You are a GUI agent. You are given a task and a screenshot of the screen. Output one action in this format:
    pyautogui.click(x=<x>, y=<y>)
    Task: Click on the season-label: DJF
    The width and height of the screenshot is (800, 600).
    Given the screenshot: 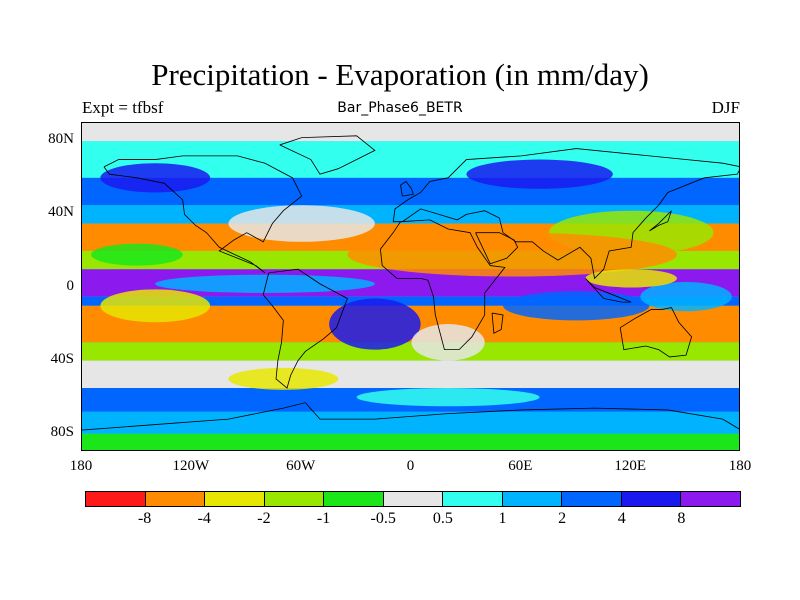 What is the action you would take?
    pyautogui.click(x=725, y=107)
    